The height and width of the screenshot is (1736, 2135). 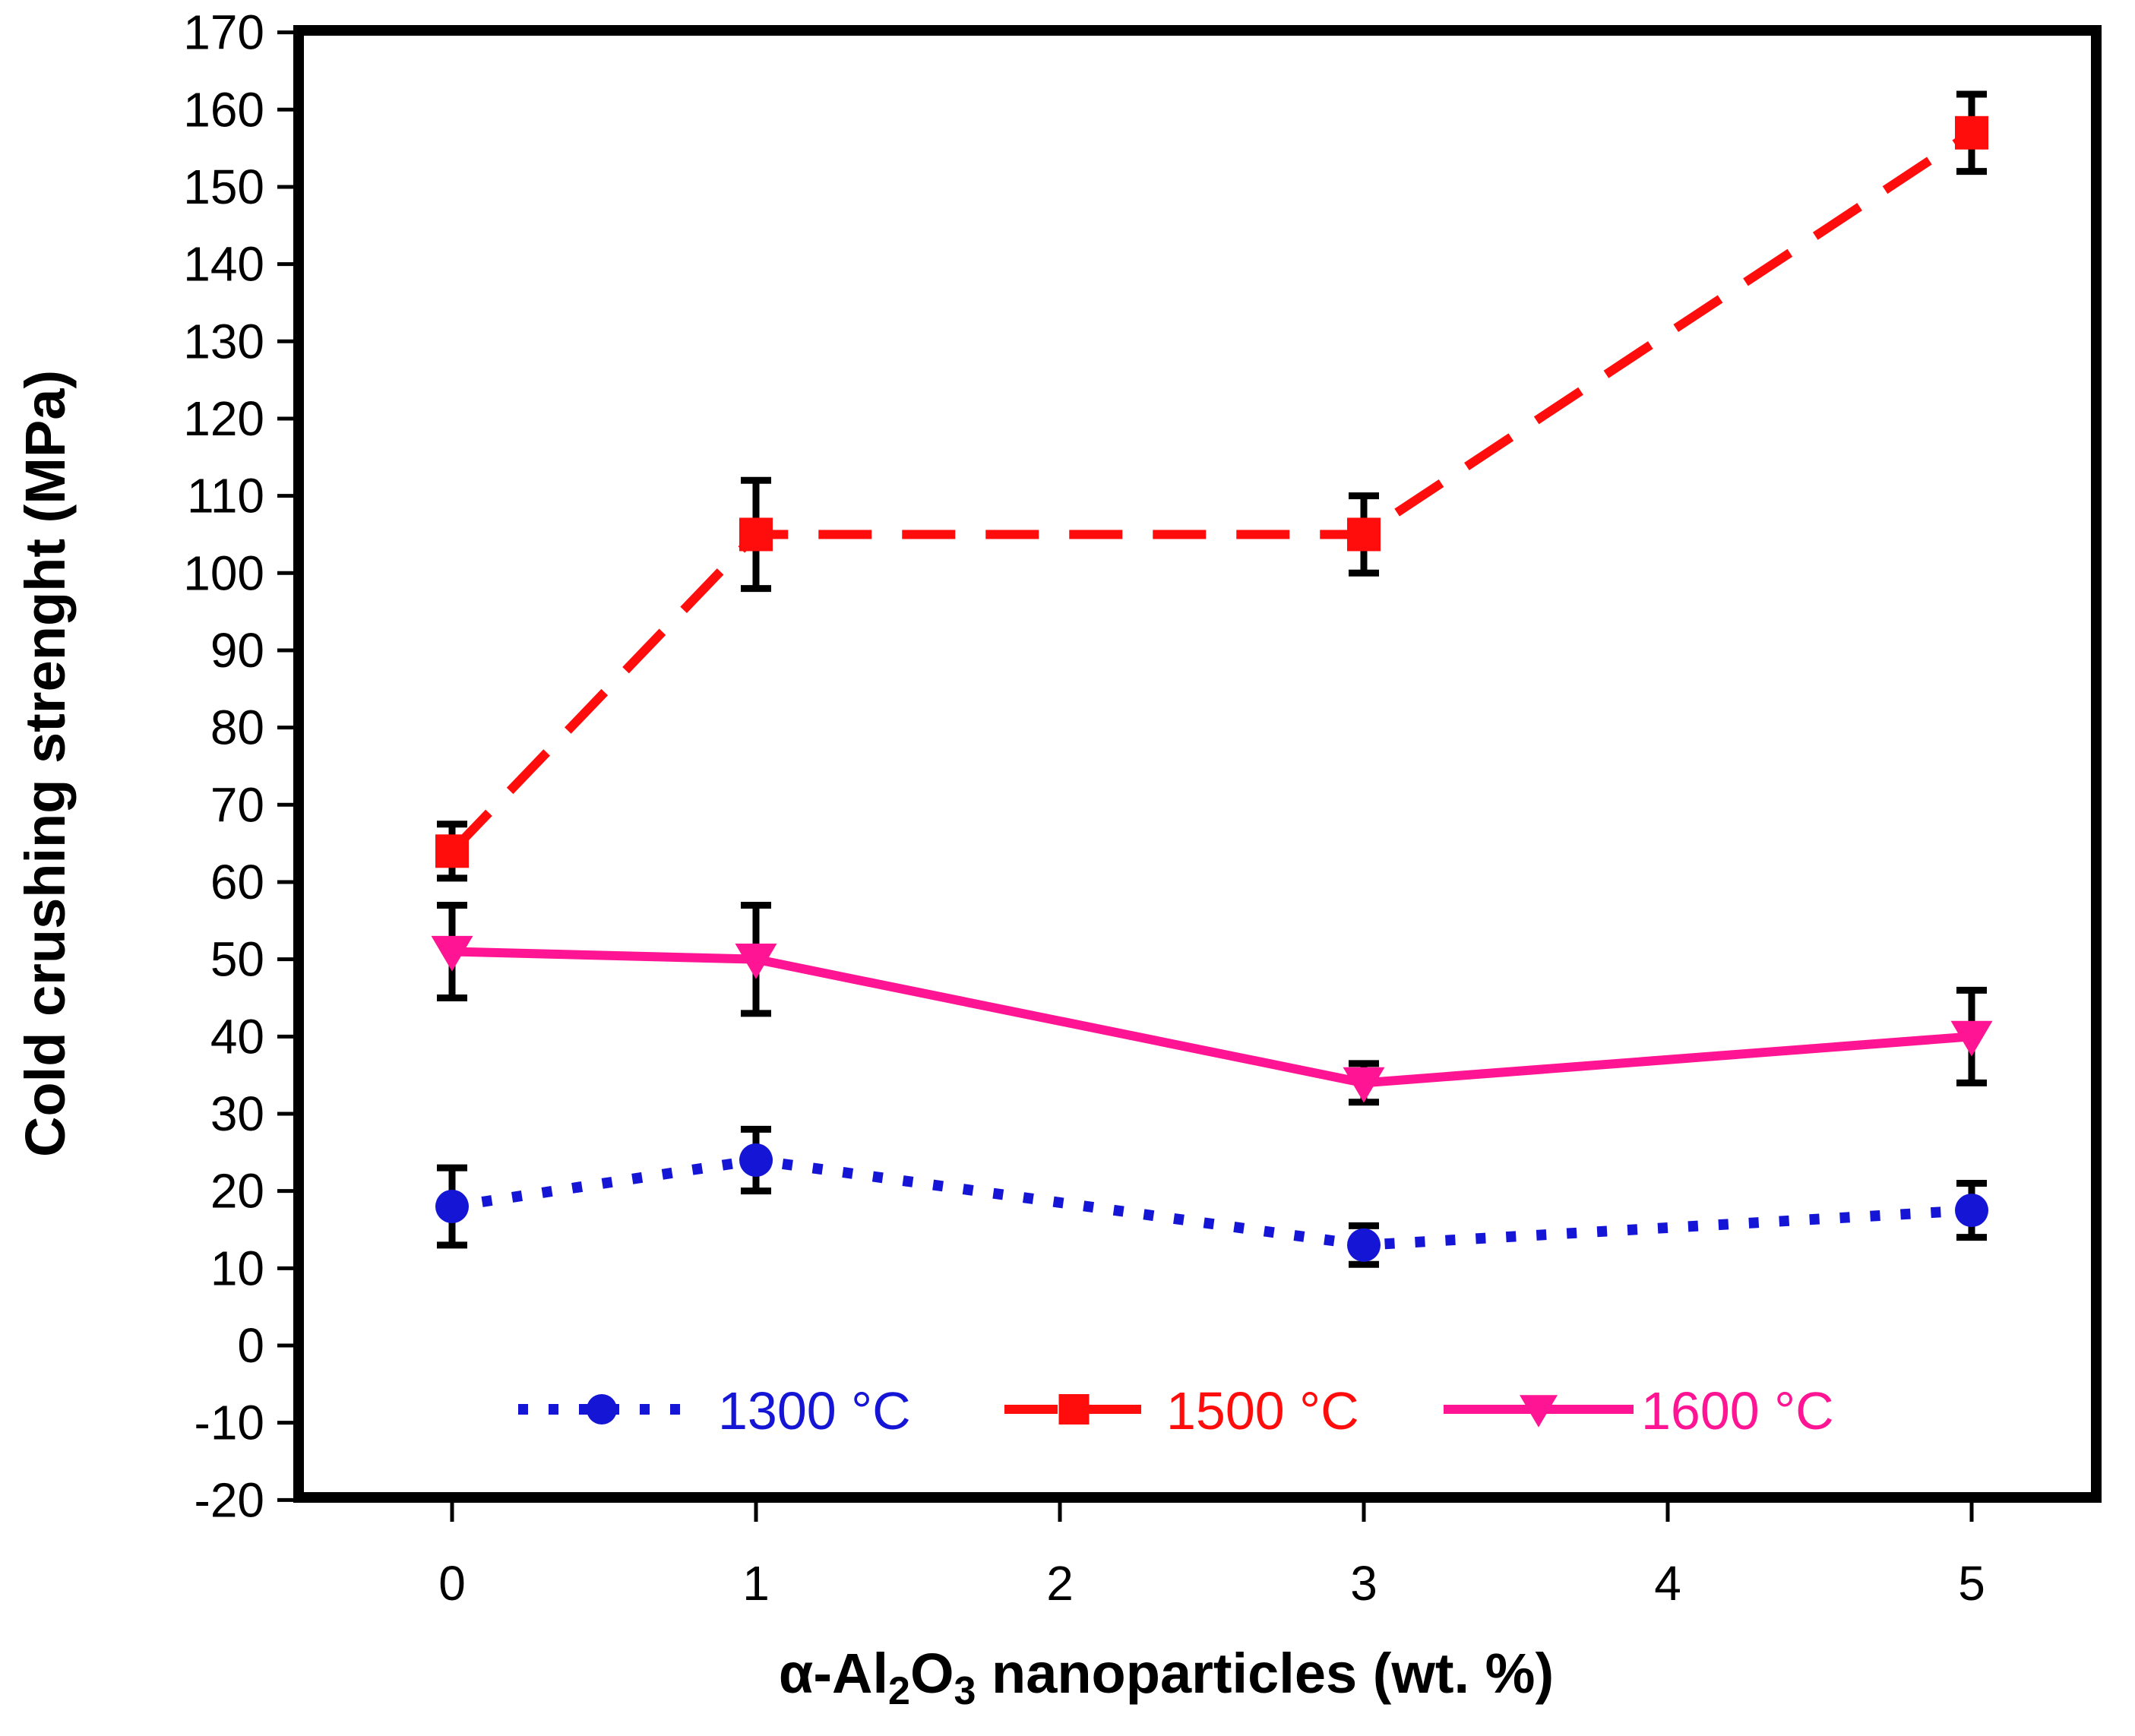 I want to click on x-tick-label: 5, so click(x=1971, y=1583).